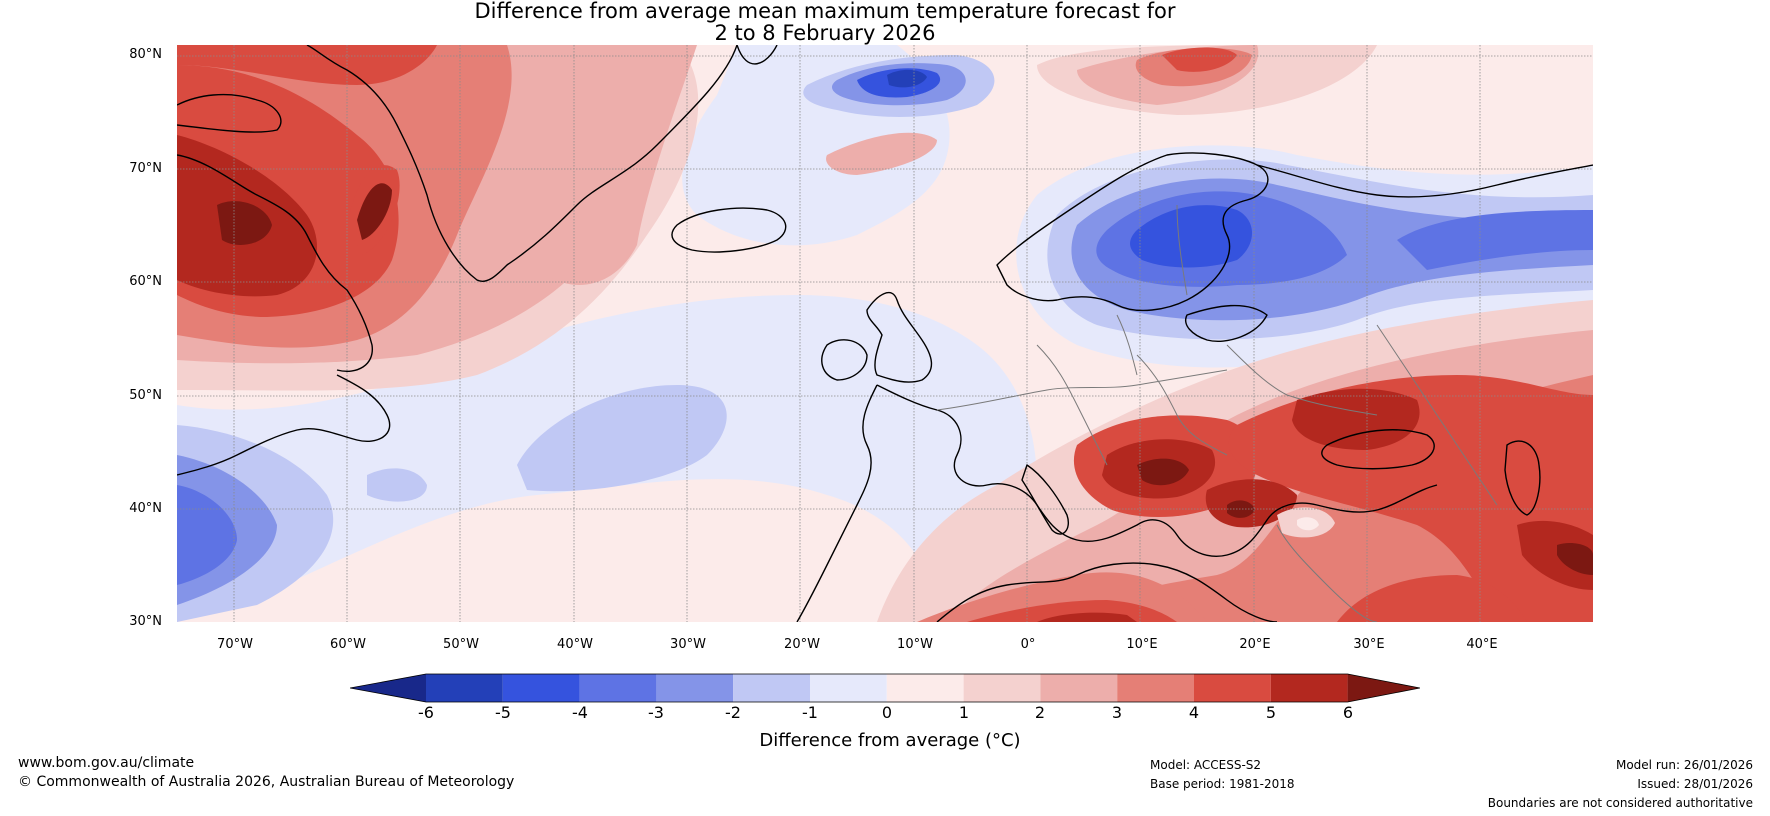  What do you see at coordinates (1226, 323) in the screenshot?
I see `coast-baltic` at bounding box center [1226, 323].